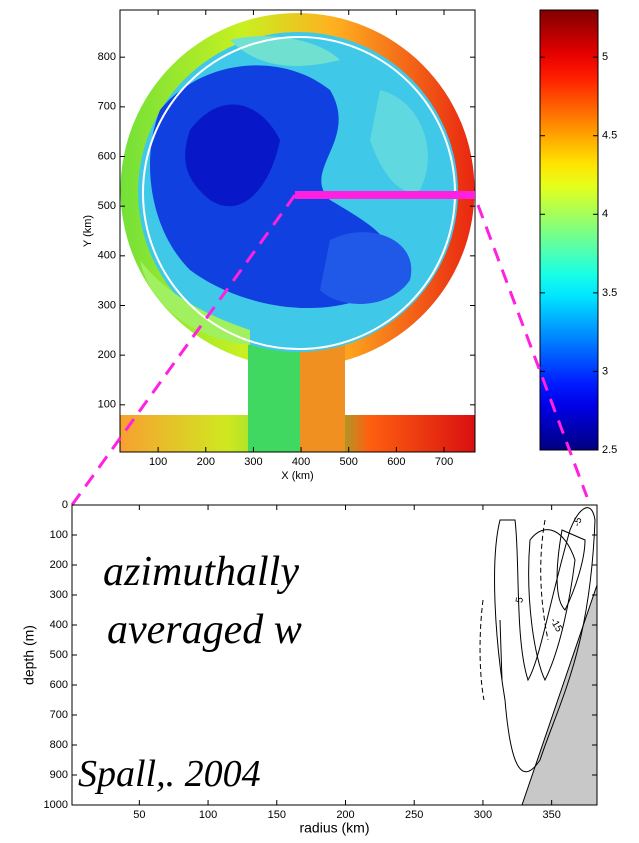  What do you see at coordinates (520, 600) in the screenshot?
I see `contour-label: 5` at bounding box center [520, 600].